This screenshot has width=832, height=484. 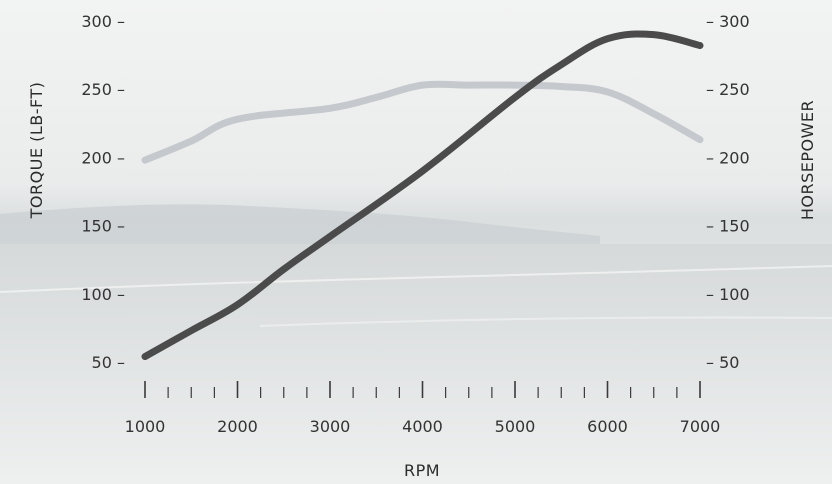 What do you see at coordinates (103, 192) in the screenshot?
I see `left-y-axis: 50 – 100 – 150 – 200 – 250 – 300 –` at bounding box center [103, 192].